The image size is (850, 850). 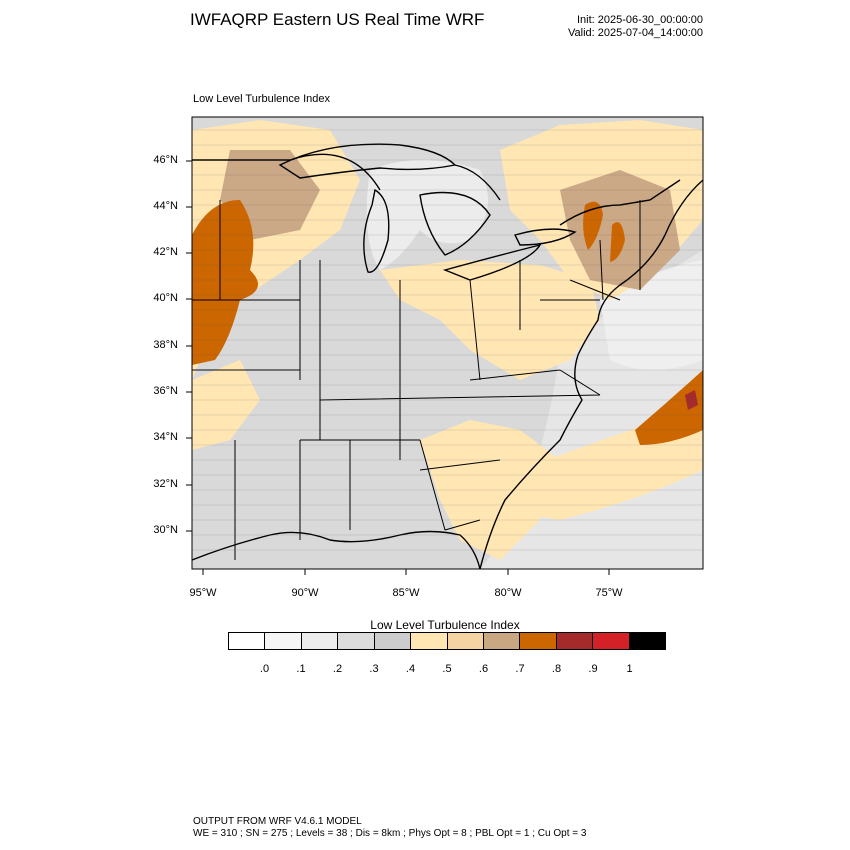 I want to click on lake-superior-coast, so click(x=367, y=161).